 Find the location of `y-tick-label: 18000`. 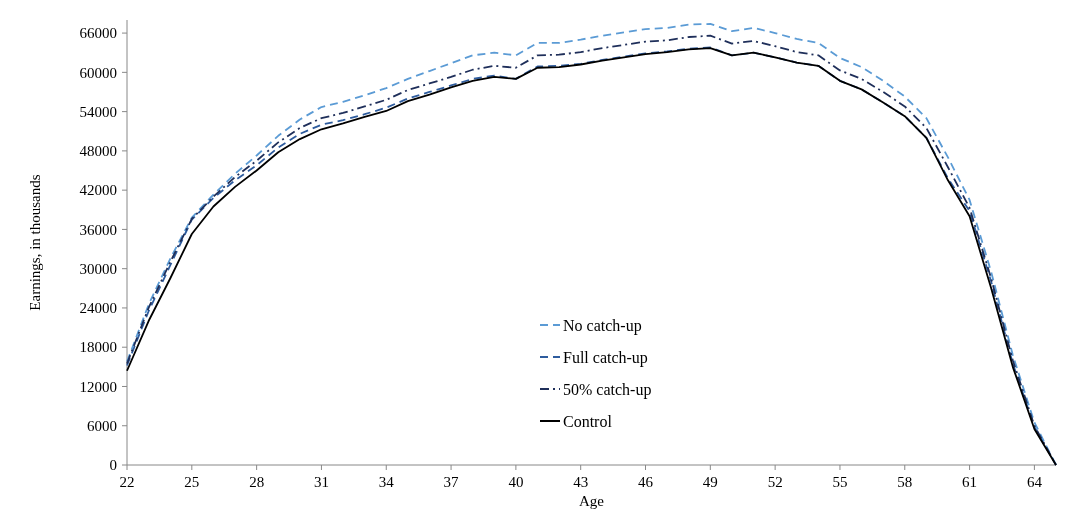

y-tick-label: 18000 is located at coordinates (98, 347).